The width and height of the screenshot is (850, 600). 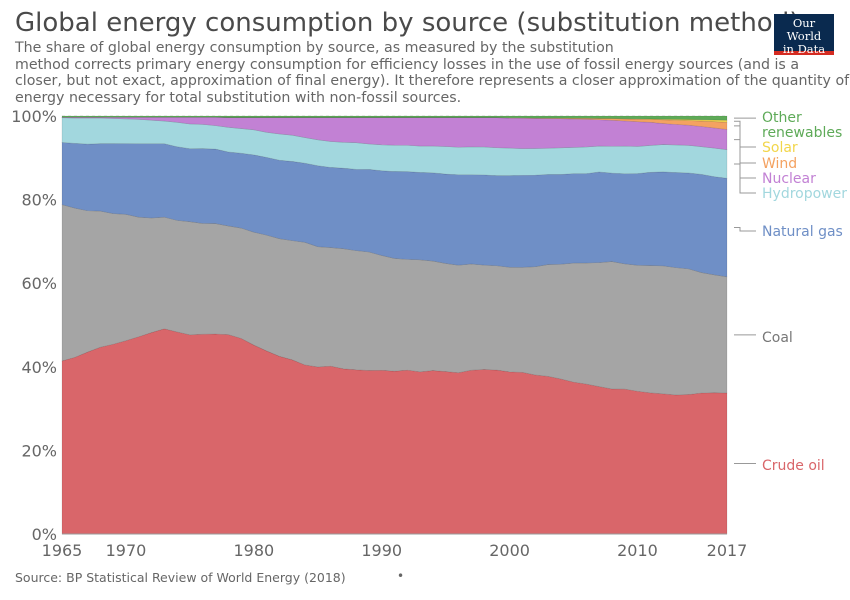 I want to click on legend-label-line: renewables, so click(x=802, y=133).